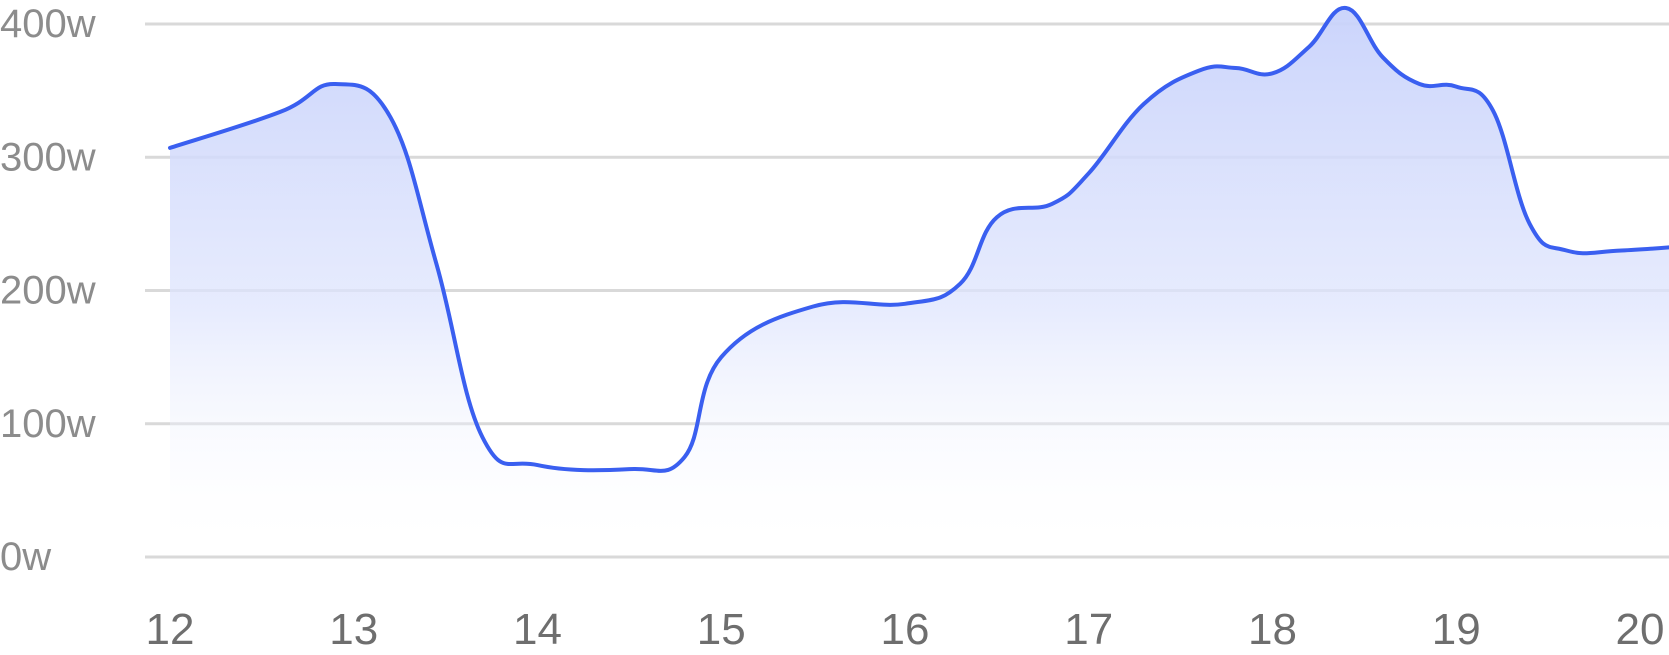  I want to click on y-tick-label: 0w, so click(25, 557).